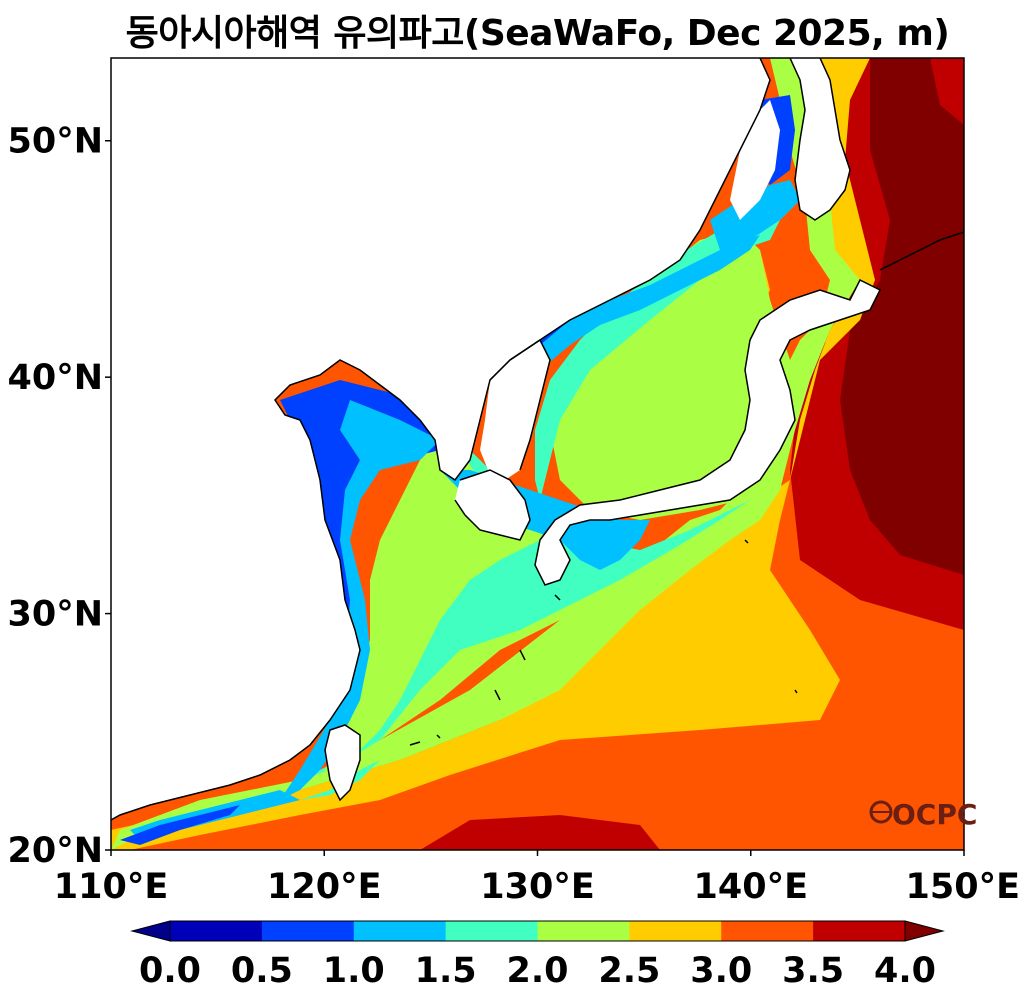 The width and height of the screenshot is (1025, 1001). I want to click on logo-text: OCPC, so click(934, 814).